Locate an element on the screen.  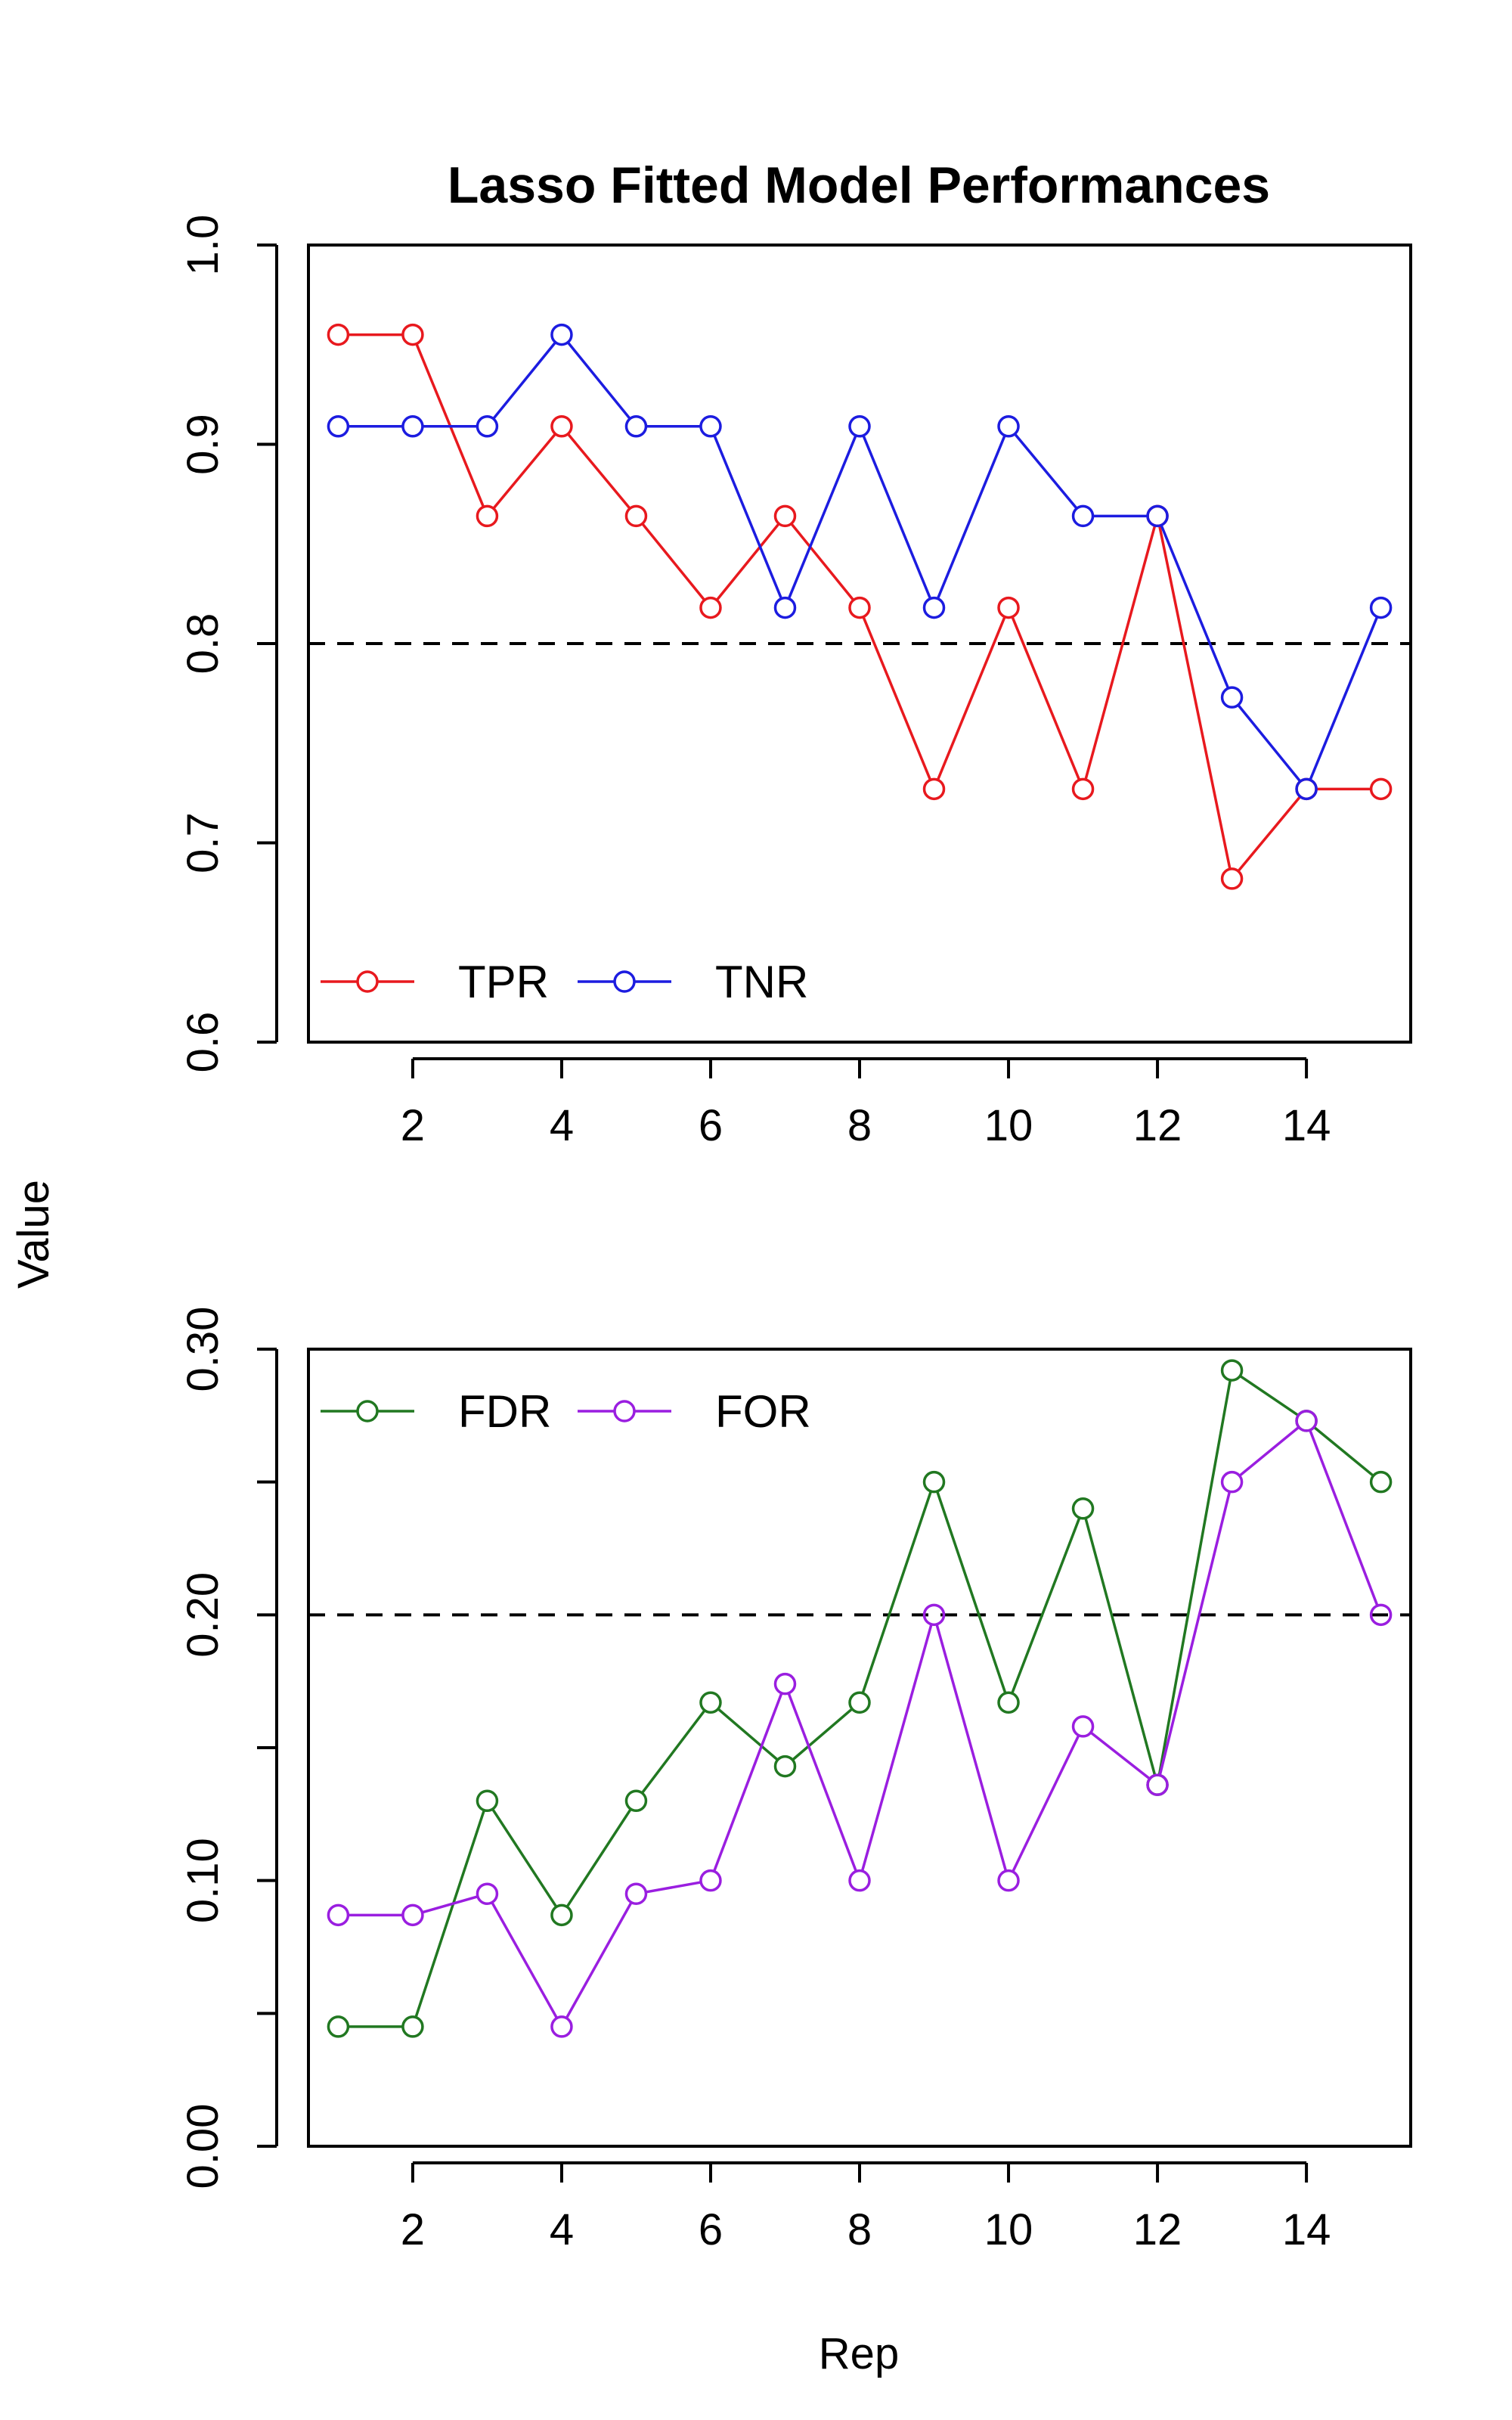
x-tick-label: 8 is located at coordinates (859, 1125).